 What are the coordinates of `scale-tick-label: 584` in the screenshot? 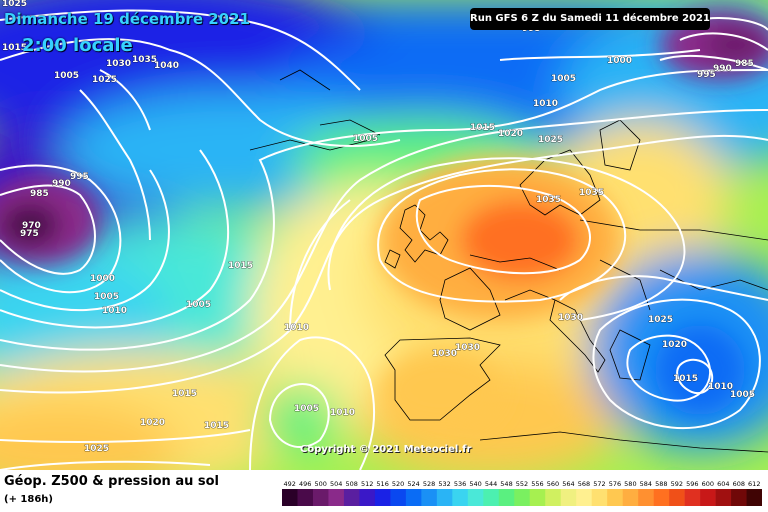 It's located at (646, 484).